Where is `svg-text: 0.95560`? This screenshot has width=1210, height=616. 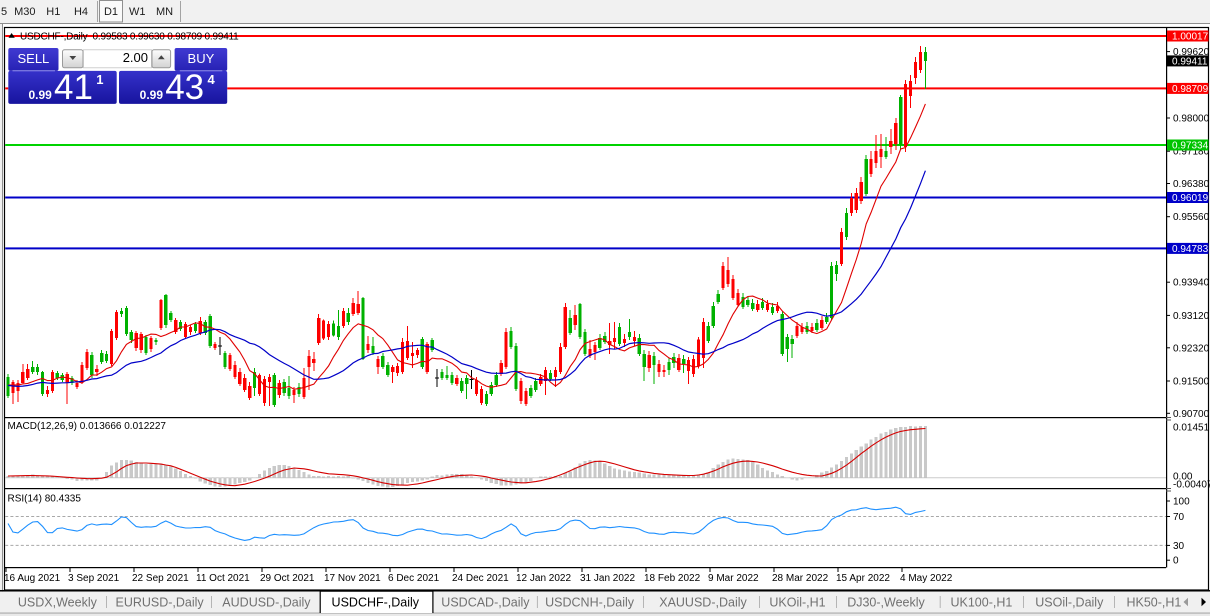
svg-text: 0.95560 is located at coordinates (1191, 217).